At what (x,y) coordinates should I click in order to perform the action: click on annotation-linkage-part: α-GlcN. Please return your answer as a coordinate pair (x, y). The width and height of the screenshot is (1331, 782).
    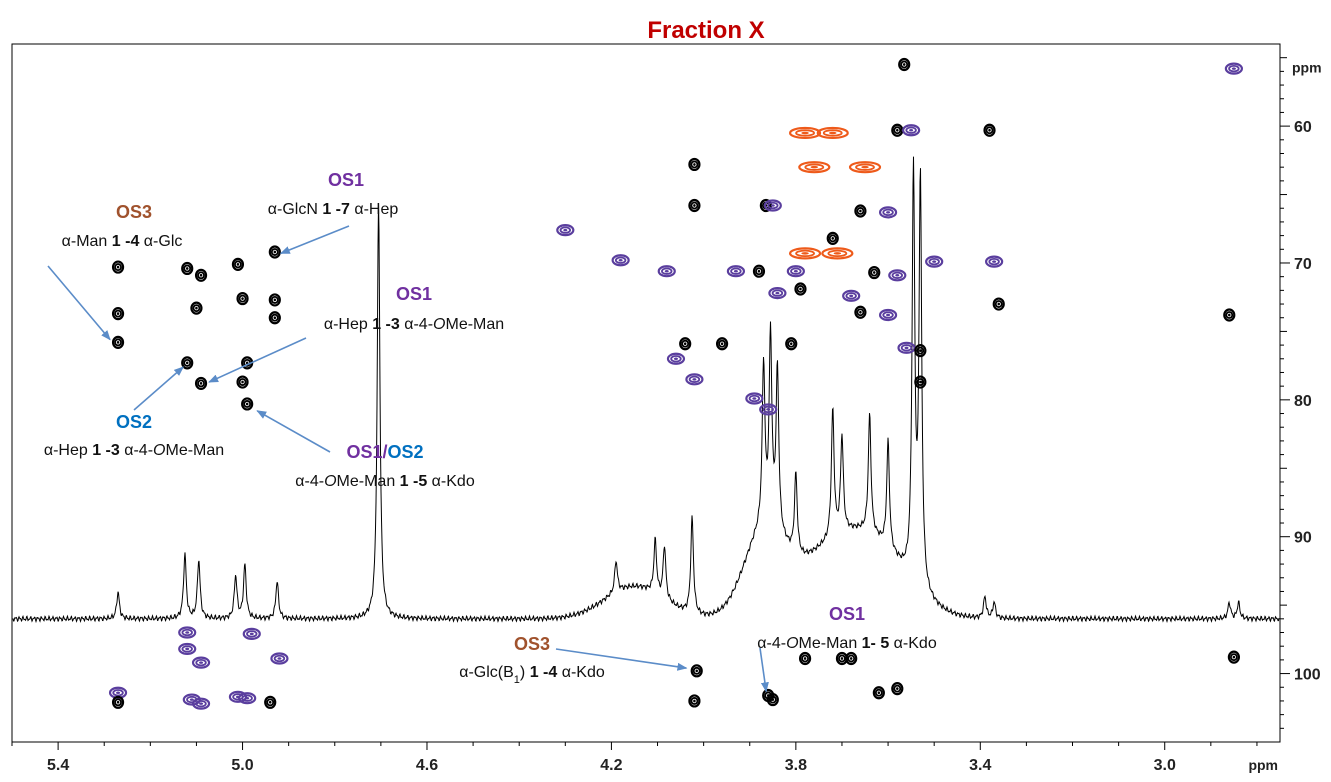
    Looking at the image, I should click on (295, 209).